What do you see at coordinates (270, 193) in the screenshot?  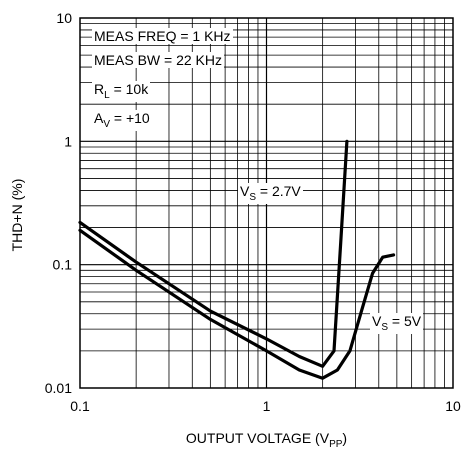 I see `series-label-vs-2-7v: VS = 2.7V` at bounding box center [270, 193].